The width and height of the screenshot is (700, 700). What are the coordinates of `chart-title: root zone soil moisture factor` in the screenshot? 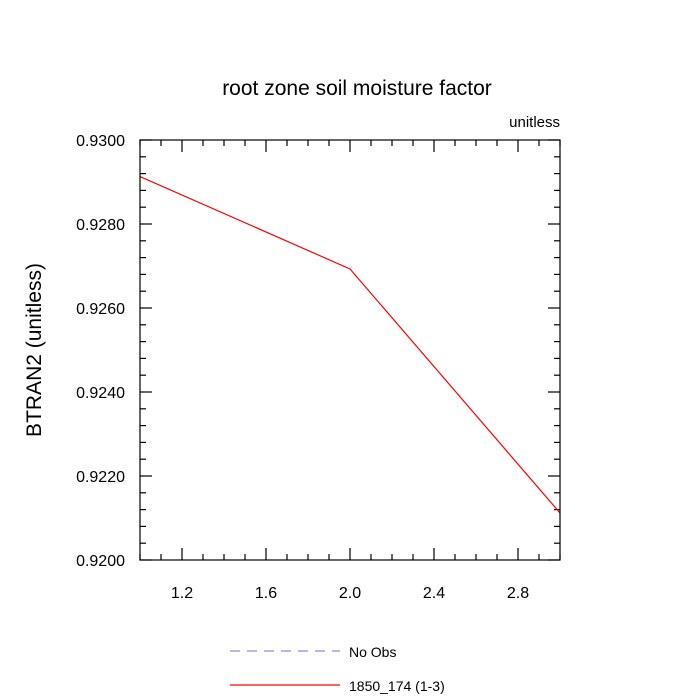 It's located at (357, 88).